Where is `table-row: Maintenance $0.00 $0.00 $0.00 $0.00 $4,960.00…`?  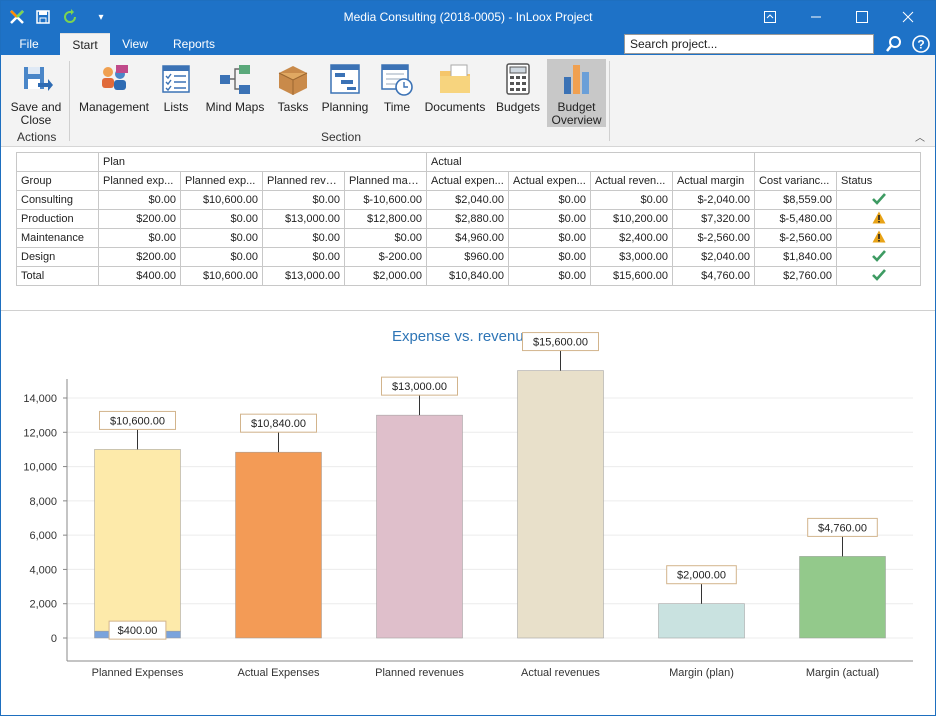 table-row: Maintenance $0.00 $0.00 $0.00 $0.00 $4,960.00… is located at coordinates (469, 238).